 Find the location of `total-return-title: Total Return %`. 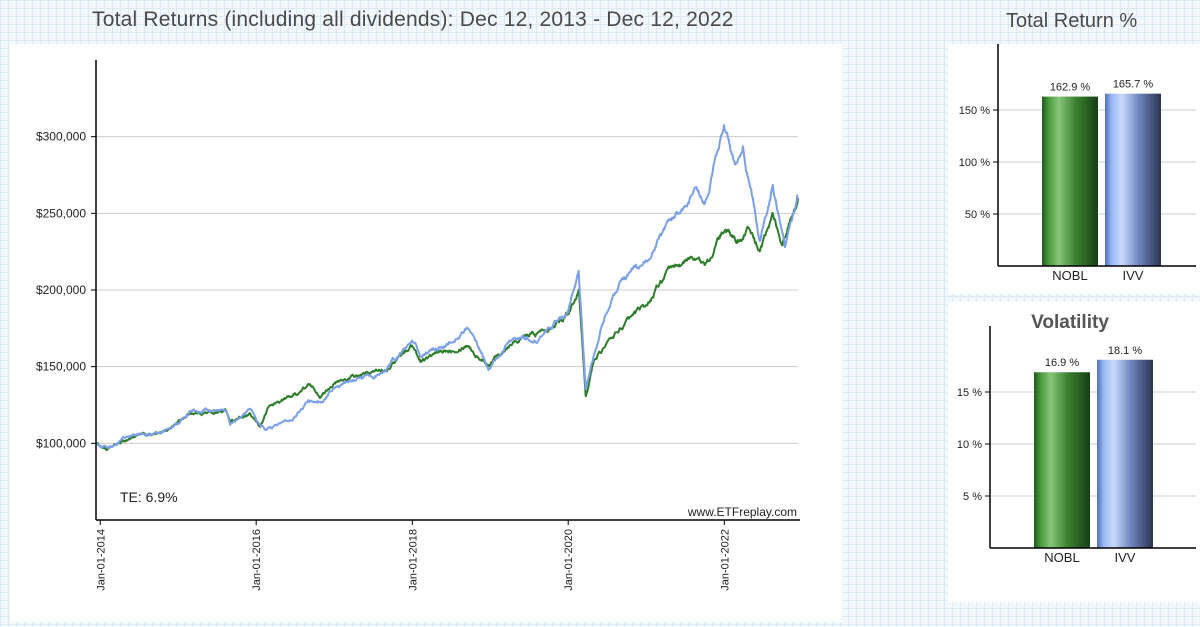

total-return-title: Total Return % is located at coordinates (1072, 21).